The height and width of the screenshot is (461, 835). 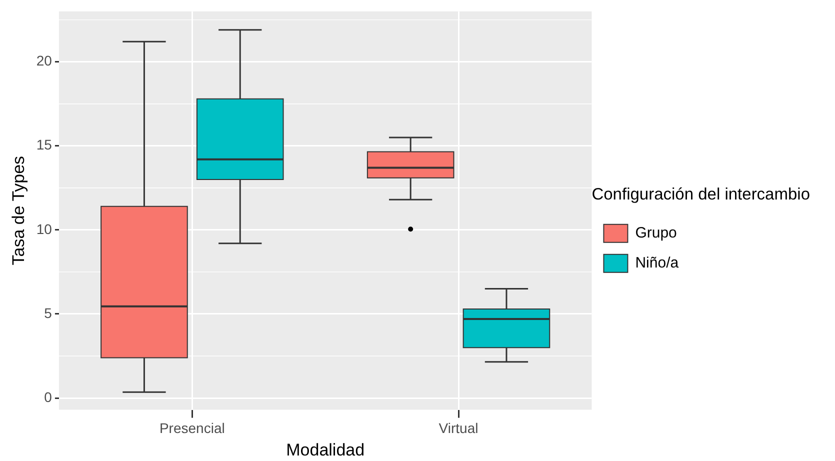 I want to click on x-tick-label: Virtual, so click(x=458, y=428).